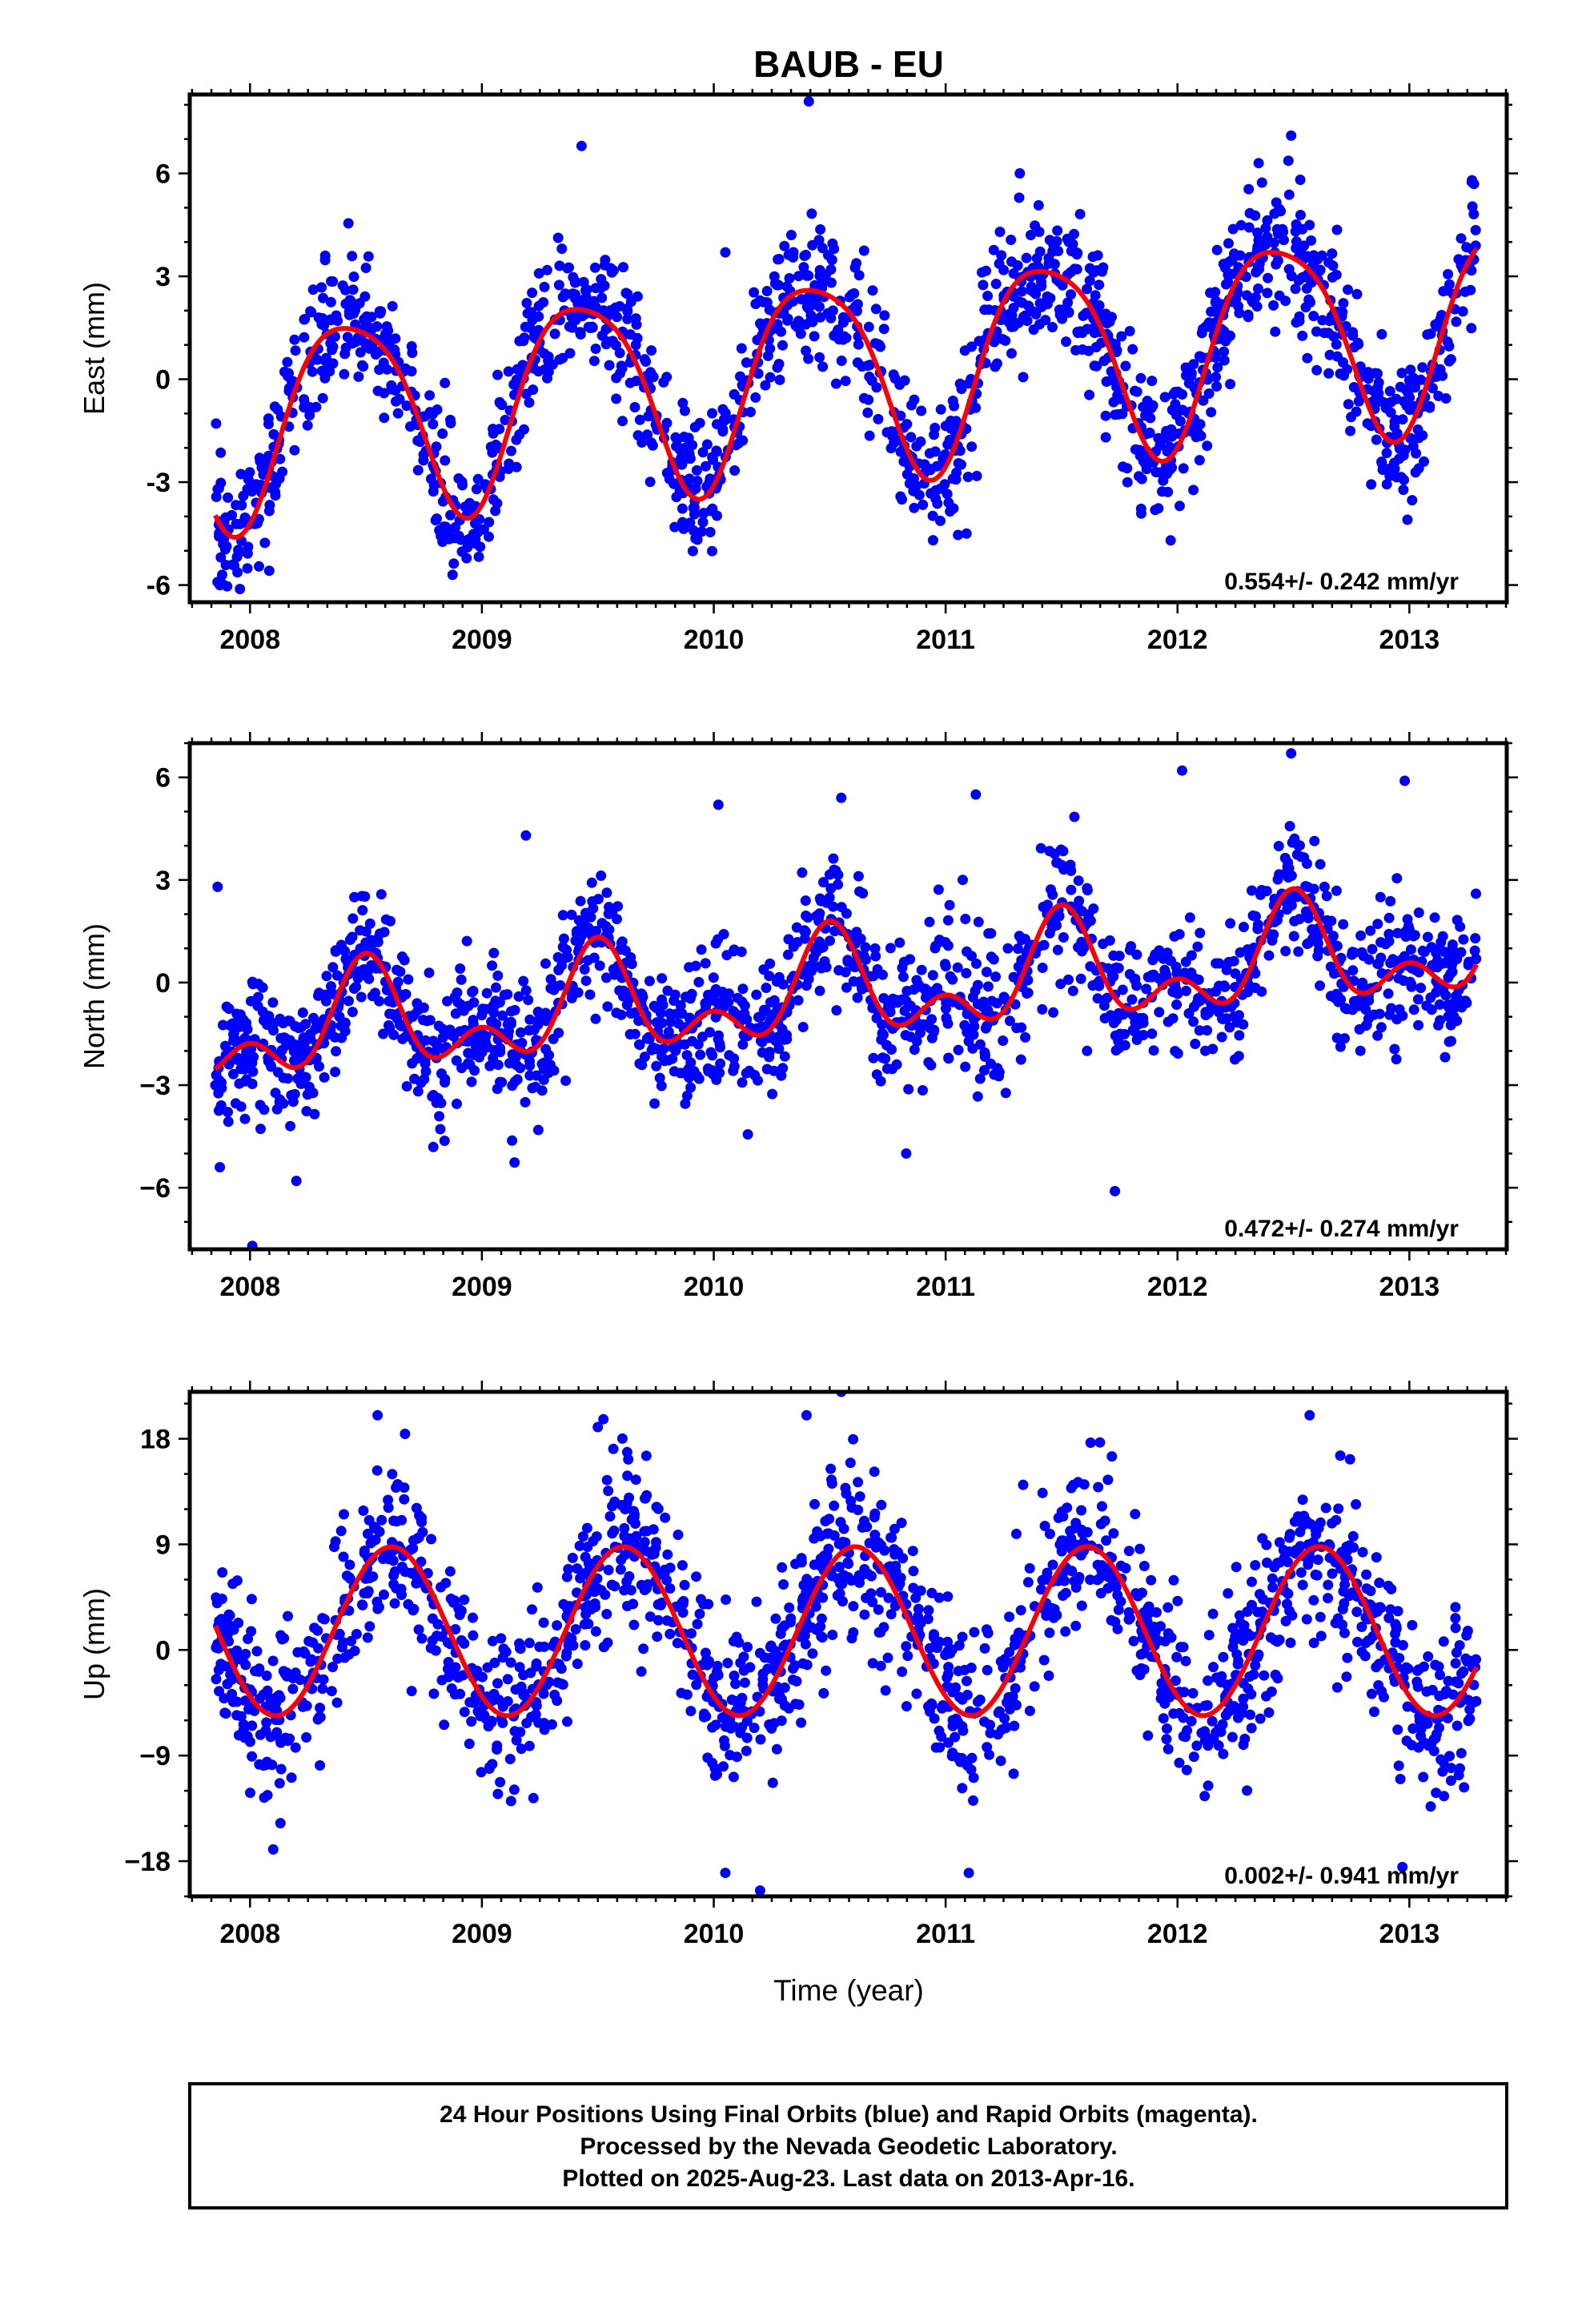  Describe the element at coordinates (714, 1934) in the screenshot. I see `x-tick-label: 2010` at that location.